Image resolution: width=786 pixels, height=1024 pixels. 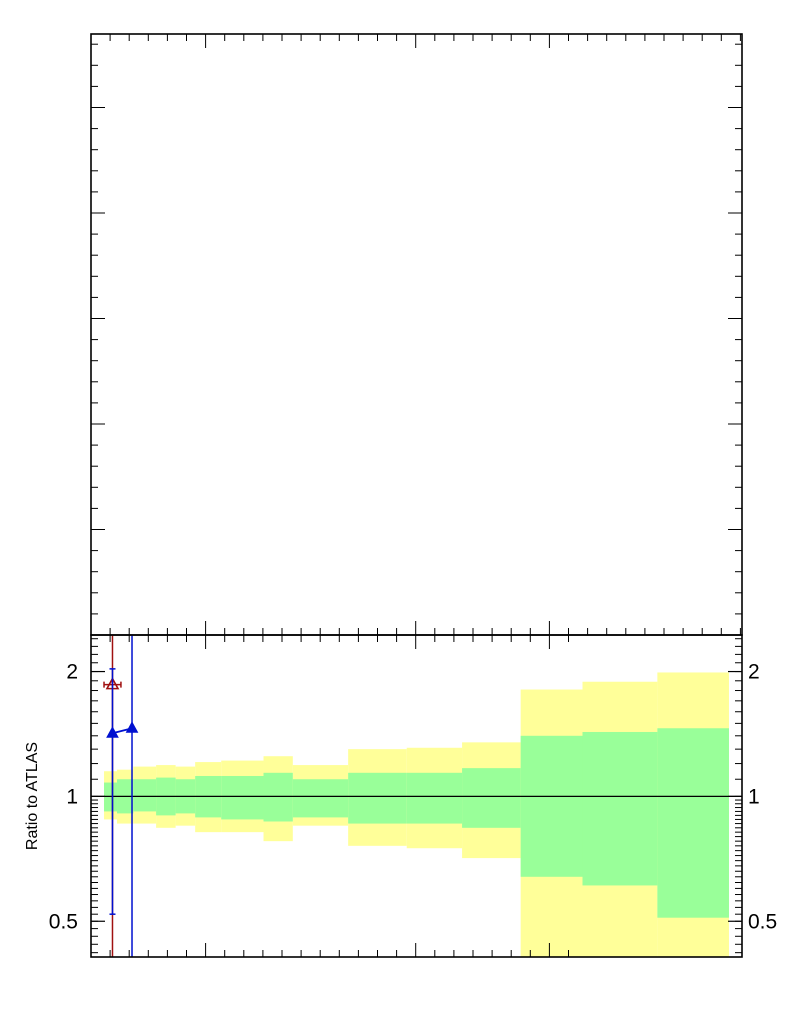 What do you see at coordinates (63, 921) in the screenshot?
I see `ratio-y-tick-label-left-0: 0.5` at bounding box center [63, 921].